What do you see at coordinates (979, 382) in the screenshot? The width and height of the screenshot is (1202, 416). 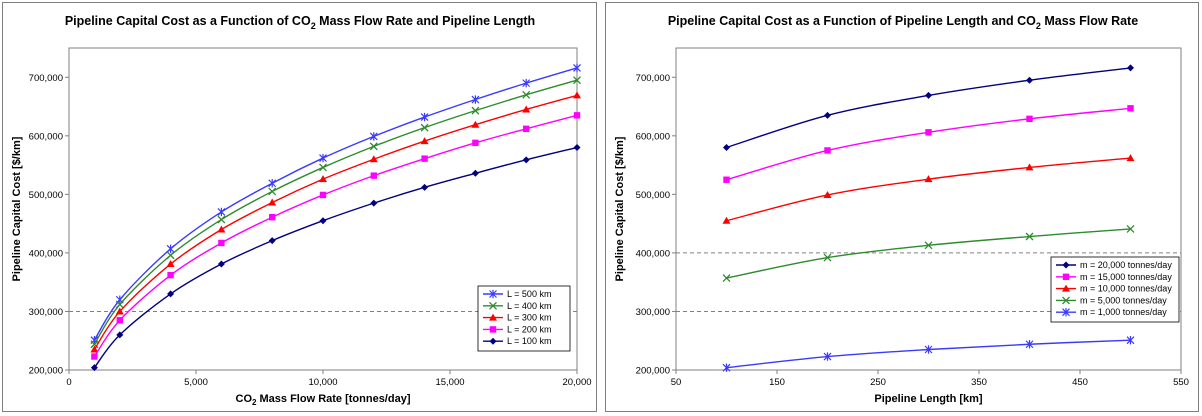 I see `x-tick-label: 350` at bounding box center [979, 382].